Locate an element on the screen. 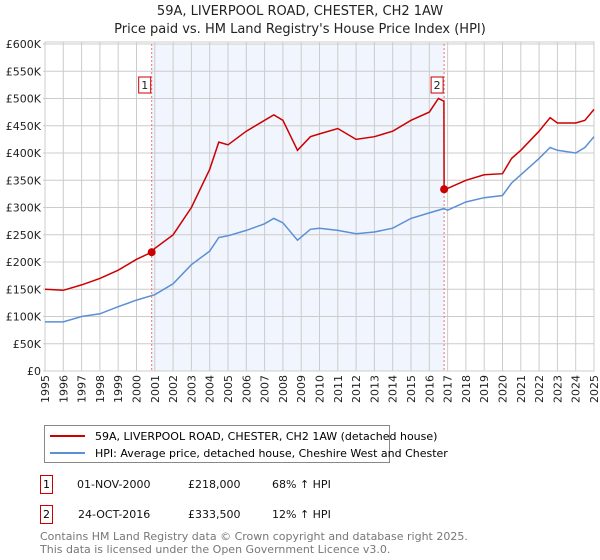 The width and height of the screenshot is (600, 560). chart-title: 59A, LIVERPOOL ROAD, CHESTER, CH2 1AW is located at coordinates (300, 11).